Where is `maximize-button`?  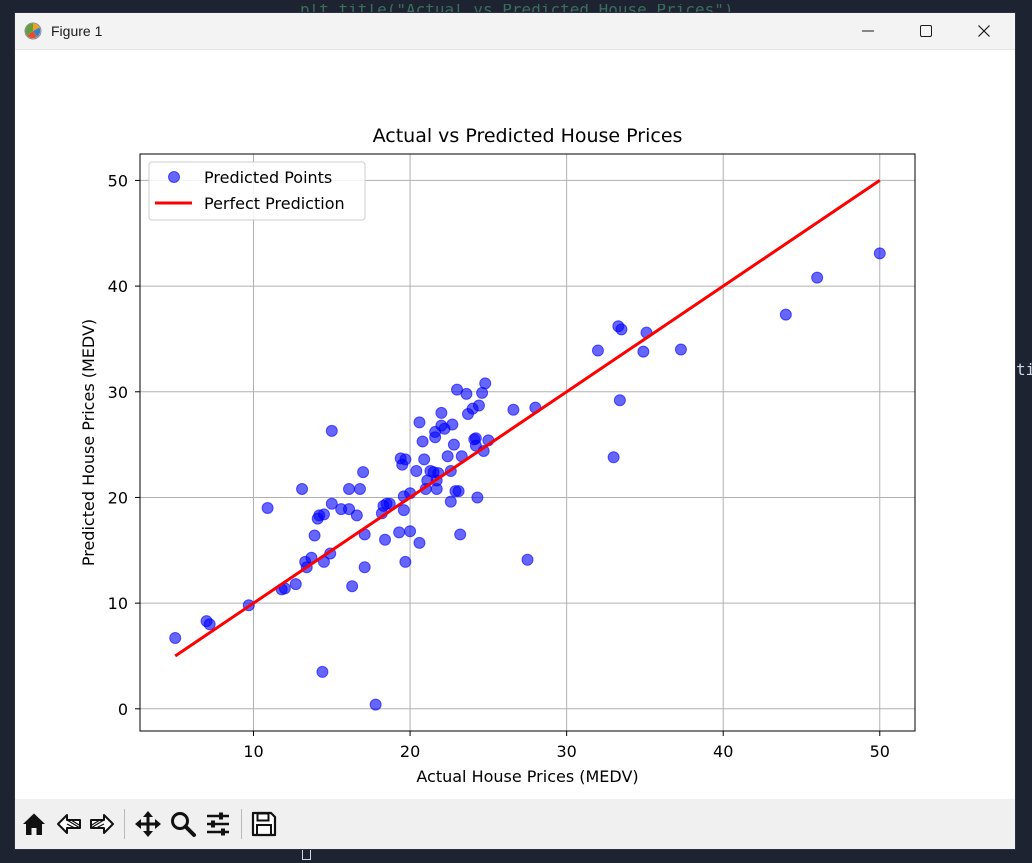
maximize-button is located at coordinates (926, 31).